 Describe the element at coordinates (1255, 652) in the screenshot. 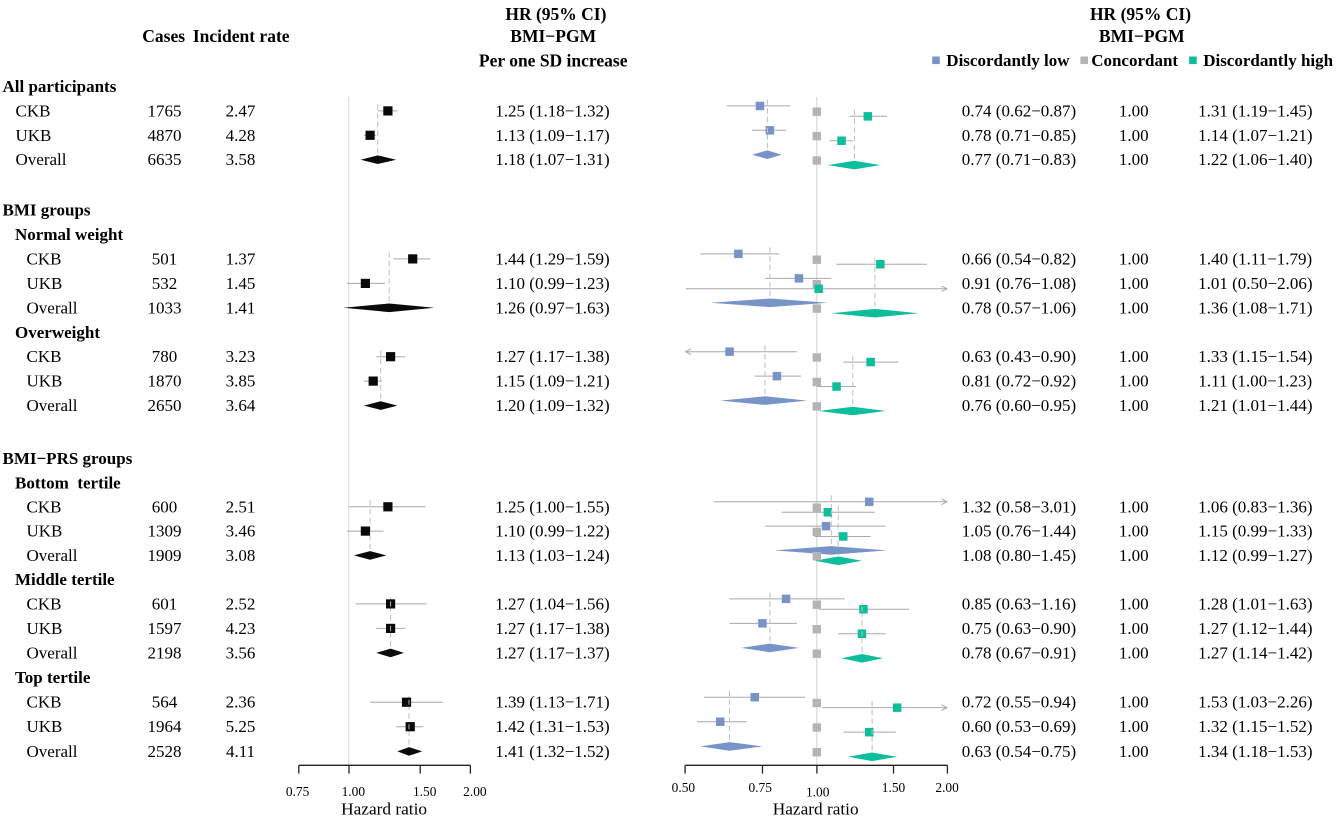

I see `svg-text: 1.27 (1.14−1.42)` at that location.